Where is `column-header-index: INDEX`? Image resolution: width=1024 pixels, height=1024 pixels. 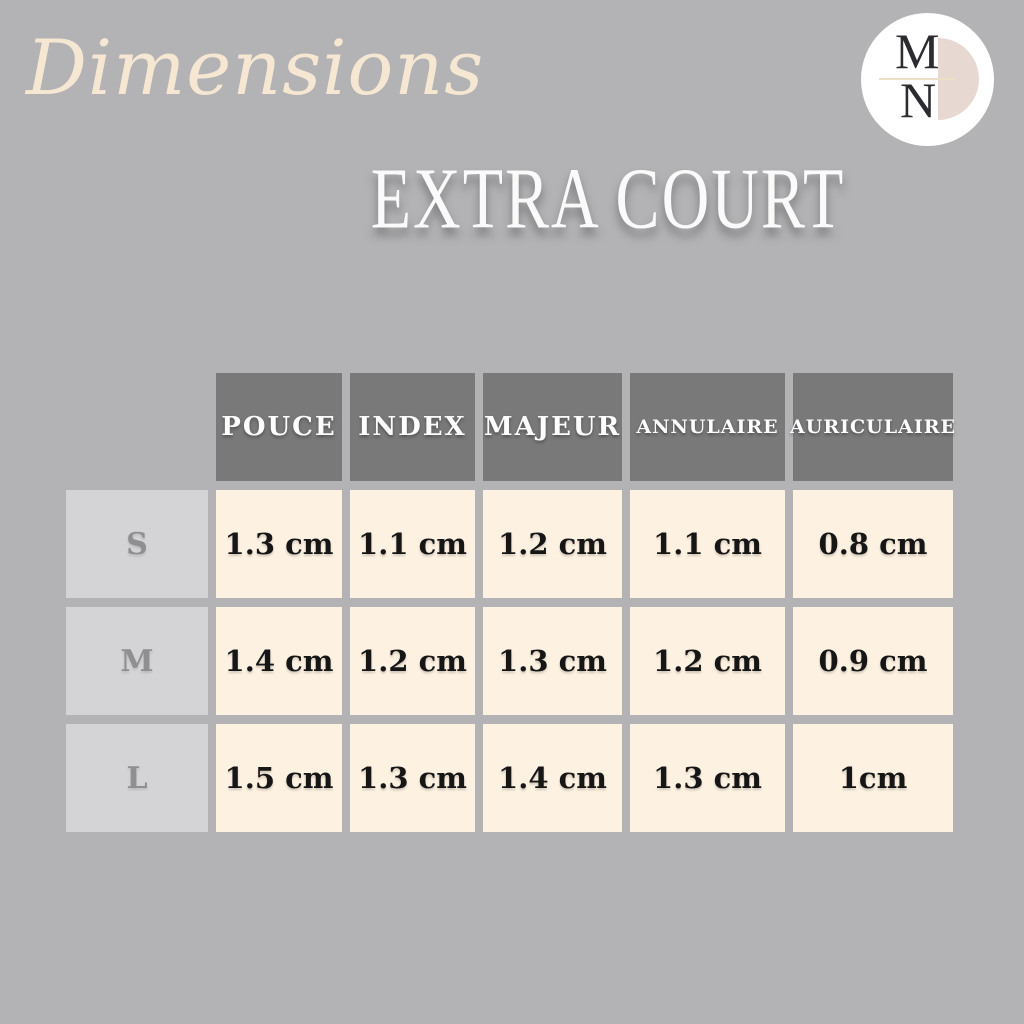
column-header-index: INDEX is located at coordinates (412, 427).